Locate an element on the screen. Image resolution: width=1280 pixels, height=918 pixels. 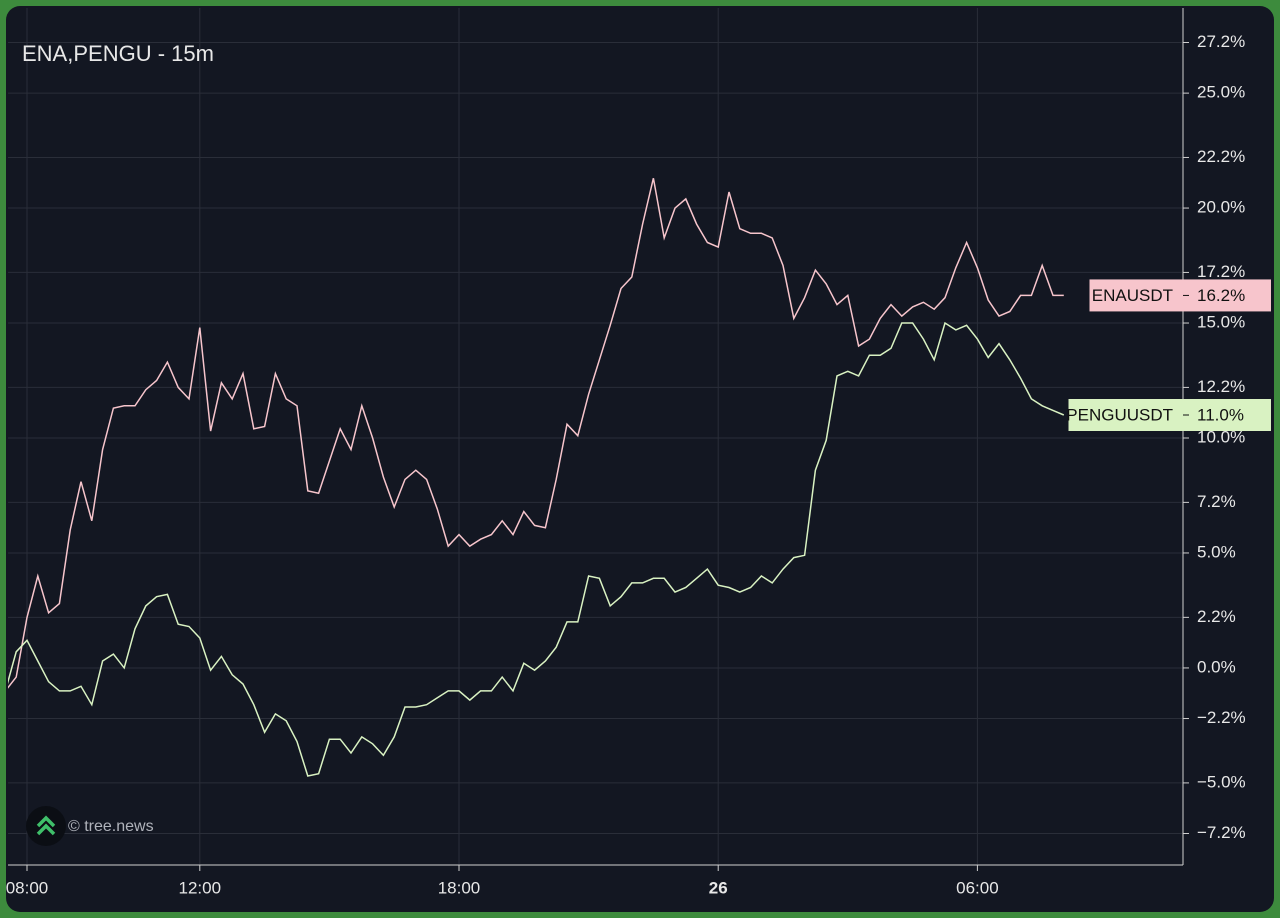
last-value-label: 16.2% is located at coordinates (1221, 295).